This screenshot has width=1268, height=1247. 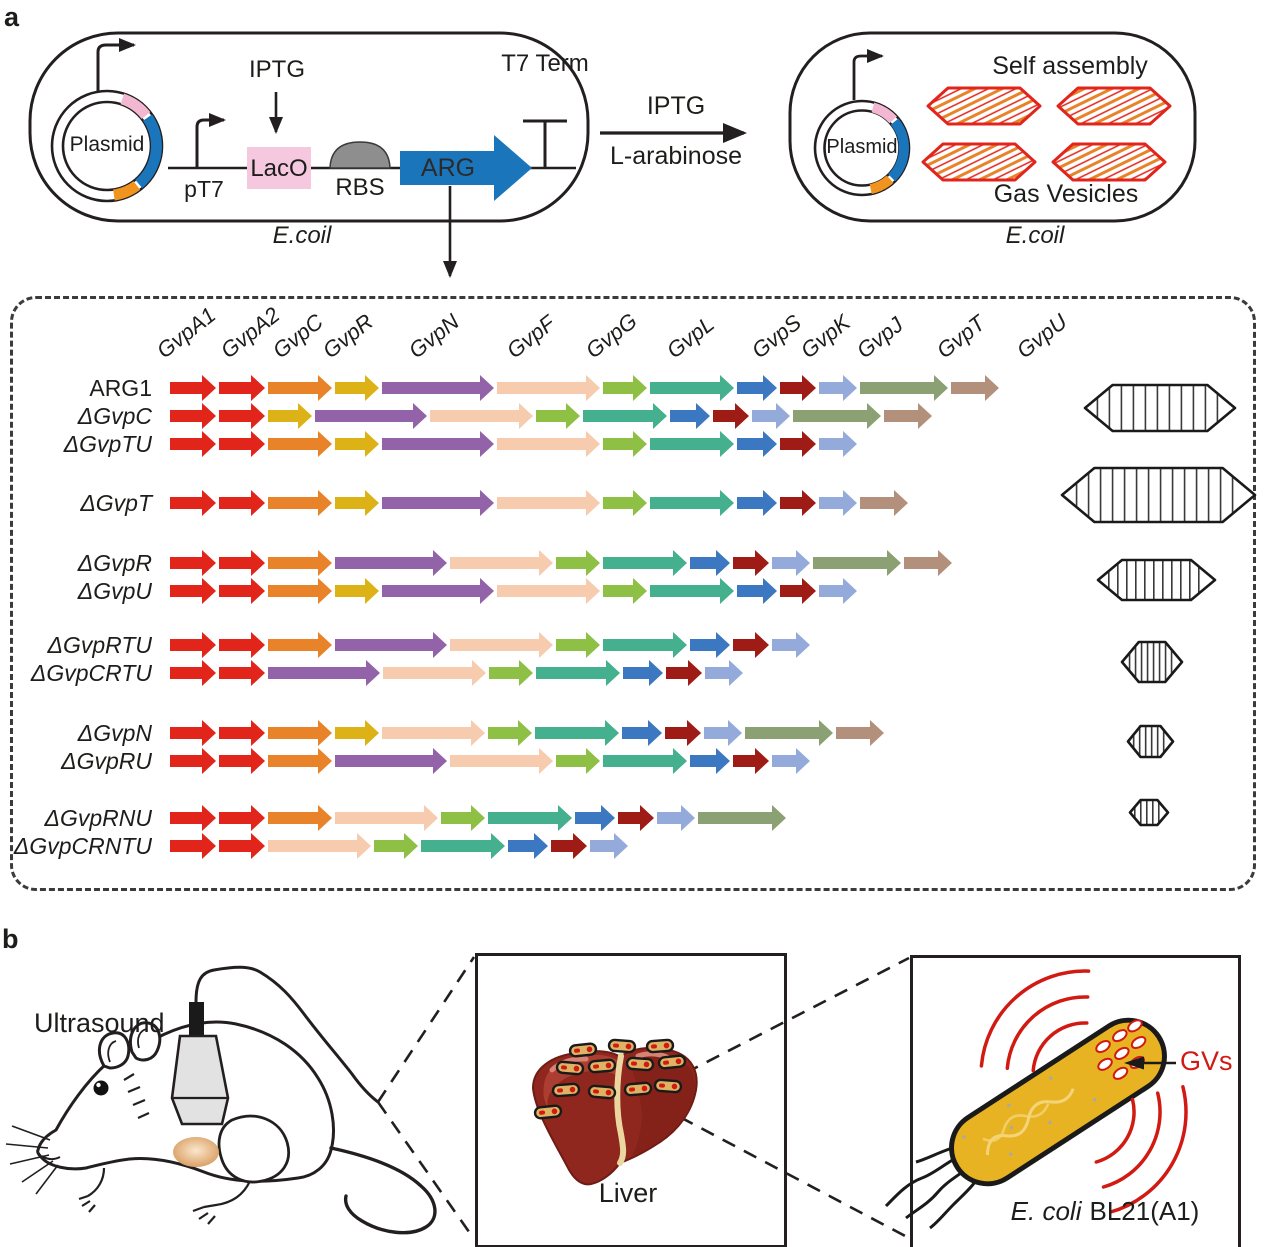 I want to click on row-label: ΔGvpCRTU, so click(x=91, y=673).